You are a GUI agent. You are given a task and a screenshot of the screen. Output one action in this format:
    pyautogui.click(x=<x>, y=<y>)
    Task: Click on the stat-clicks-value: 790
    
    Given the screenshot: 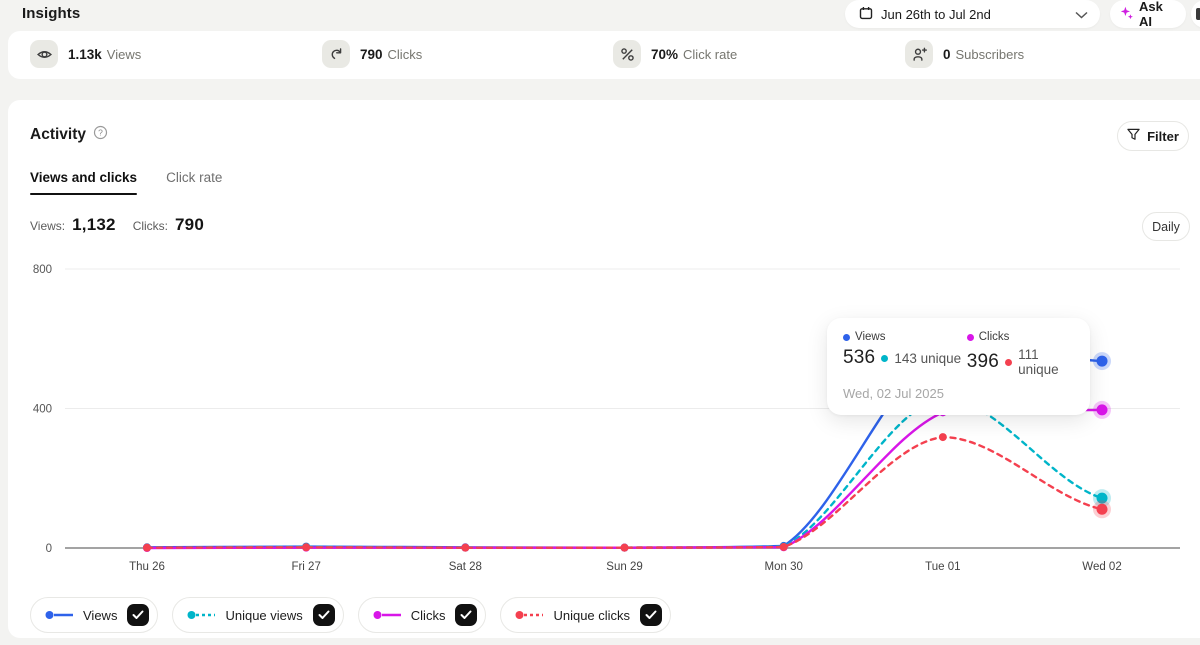 What is the action you would take?
    pyautogui.click(x=371, y=54)
    